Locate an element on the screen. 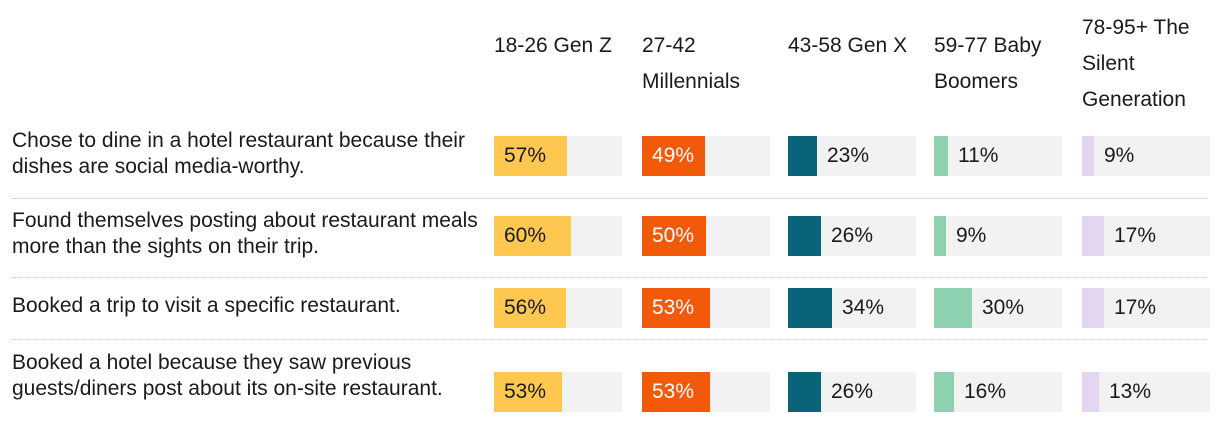 The height and width of the screenshot is (446, 1220). bar-cell: 49% is located at coordinates (706, 156).